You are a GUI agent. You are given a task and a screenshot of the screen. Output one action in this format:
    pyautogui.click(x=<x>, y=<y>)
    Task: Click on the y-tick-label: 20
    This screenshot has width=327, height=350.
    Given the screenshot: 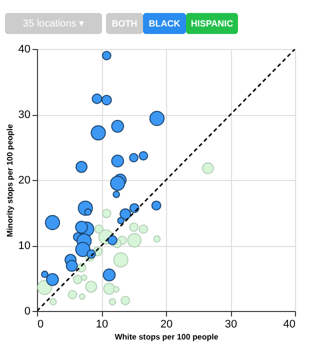 What is the action you would take?
    pyautogui.click(x=24, y=180)
    